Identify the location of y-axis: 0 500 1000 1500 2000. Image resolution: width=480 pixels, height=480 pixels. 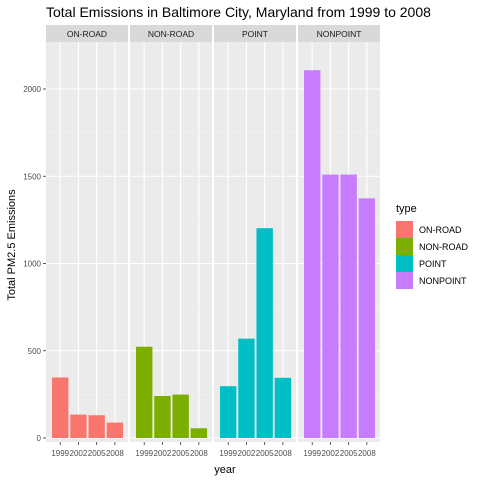
(34, 264).